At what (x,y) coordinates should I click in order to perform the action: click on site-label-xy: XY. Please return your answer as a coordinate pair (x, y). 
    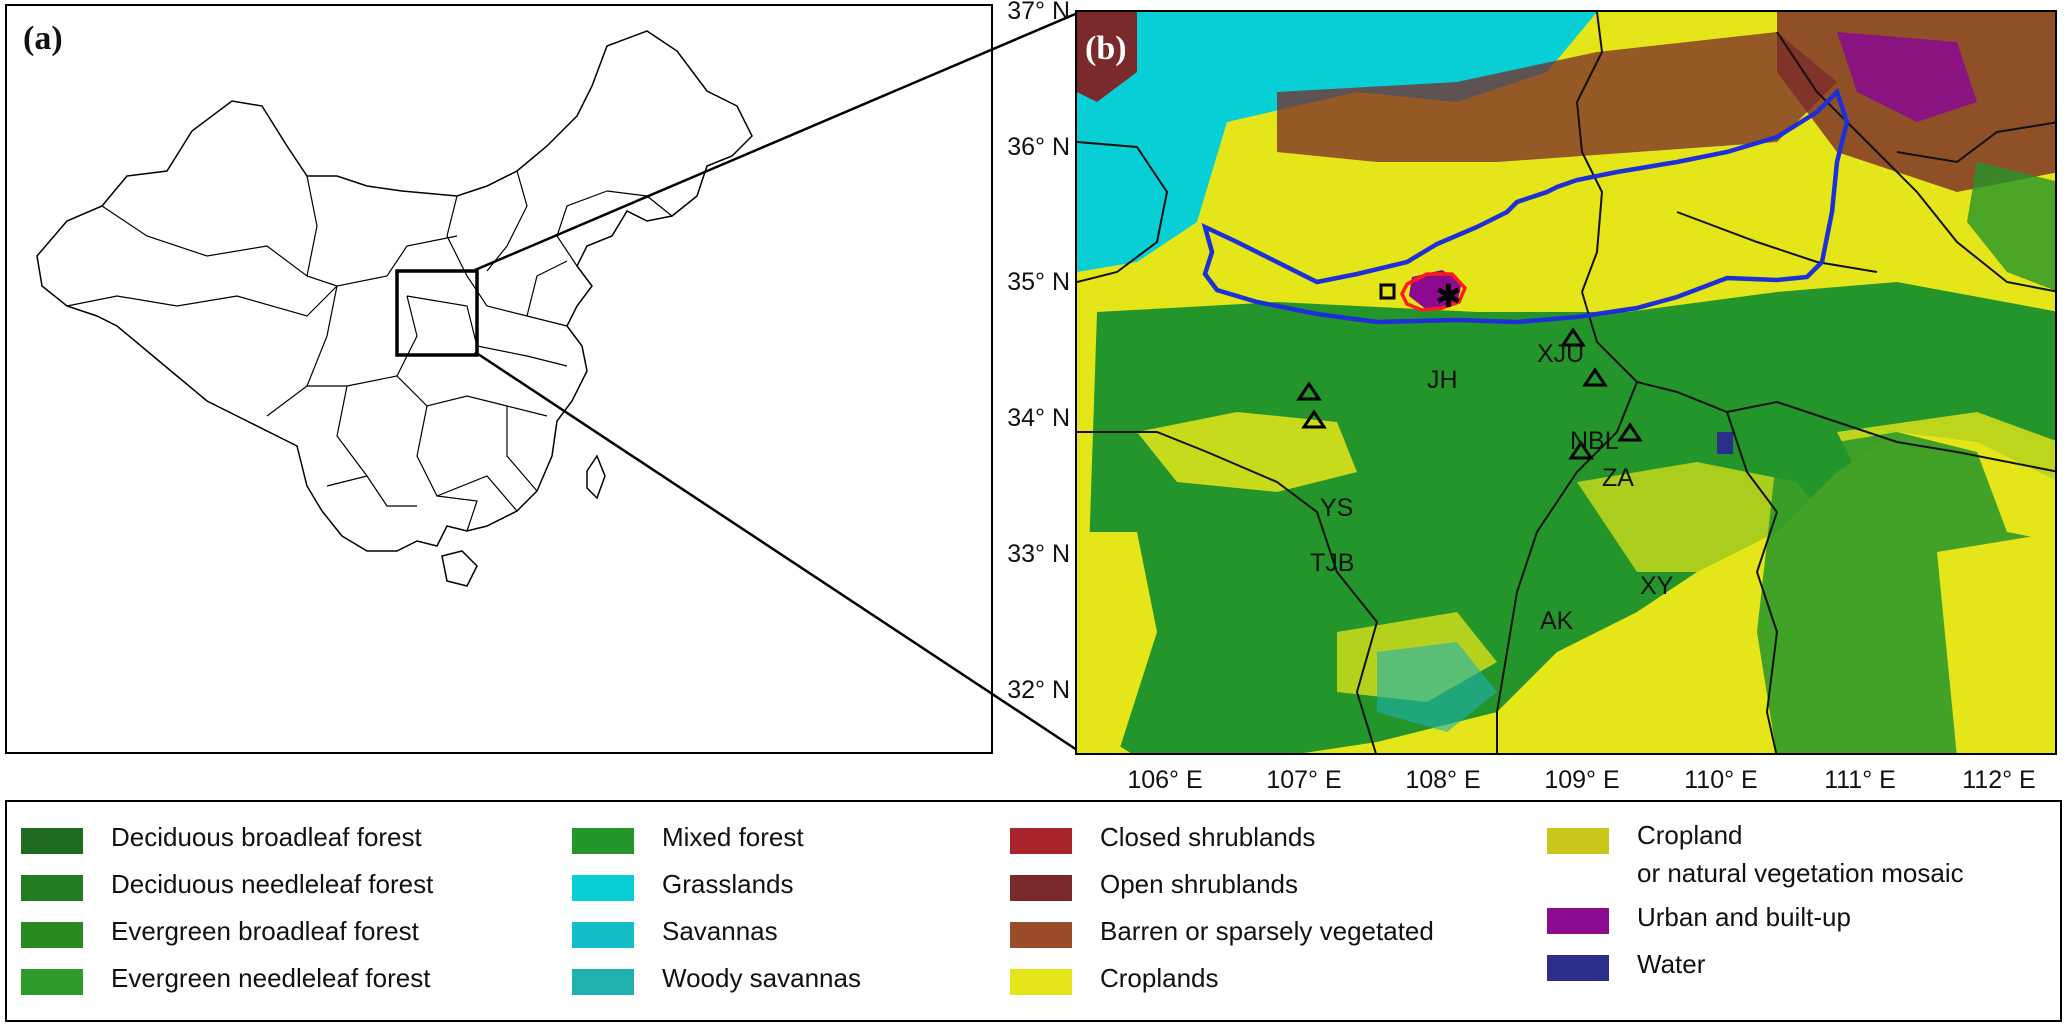
    Looking at the image, I should click on (1657, 586).